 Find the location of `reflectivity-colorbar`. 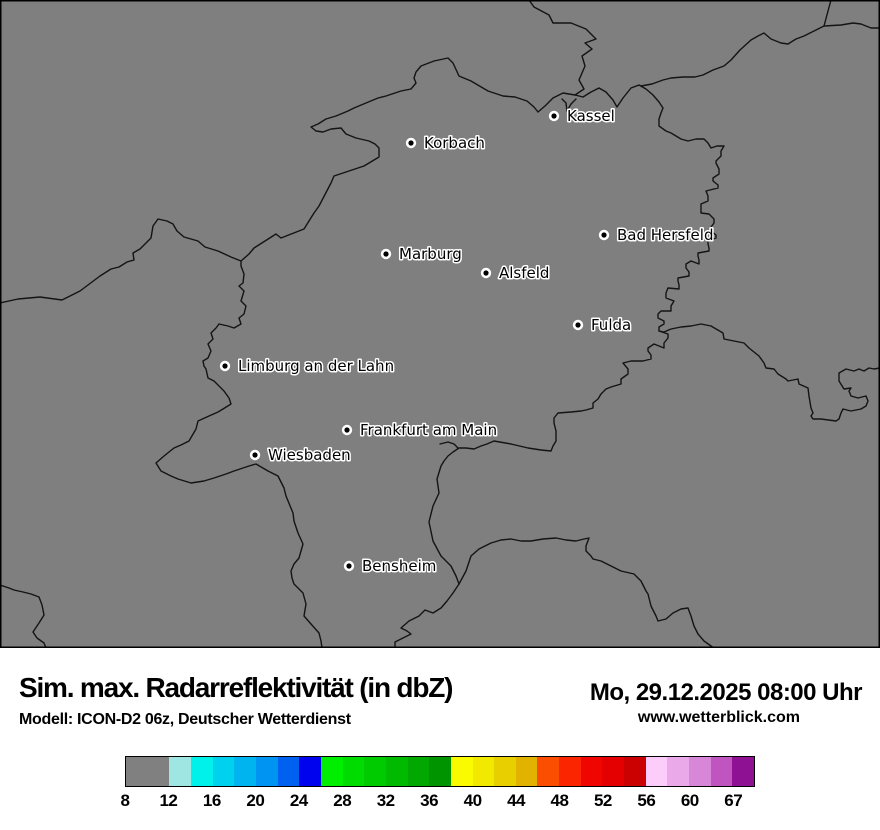

reflectivity-colorbar is located at coordinates (440, 771).